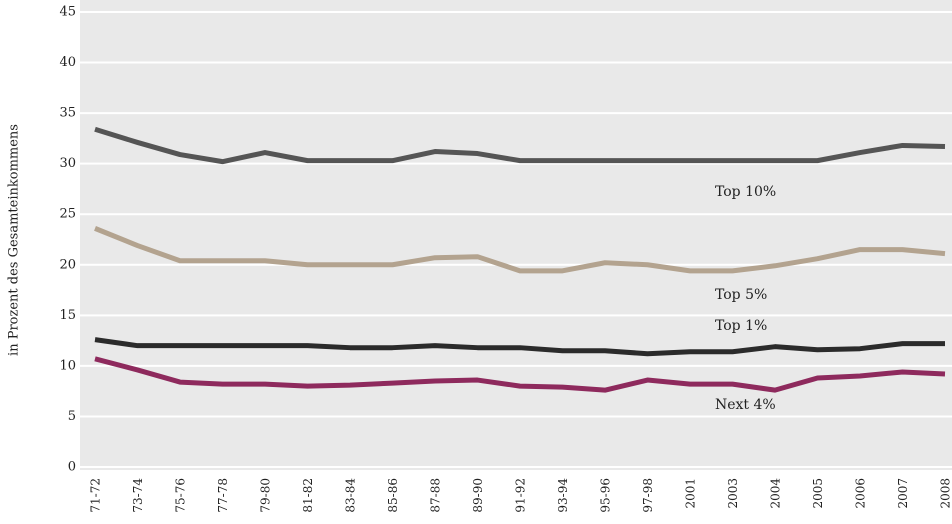 The width and height of the screenshot is (952, 524). I want to click on x-tick-label: 73-74, so click(138, 495).